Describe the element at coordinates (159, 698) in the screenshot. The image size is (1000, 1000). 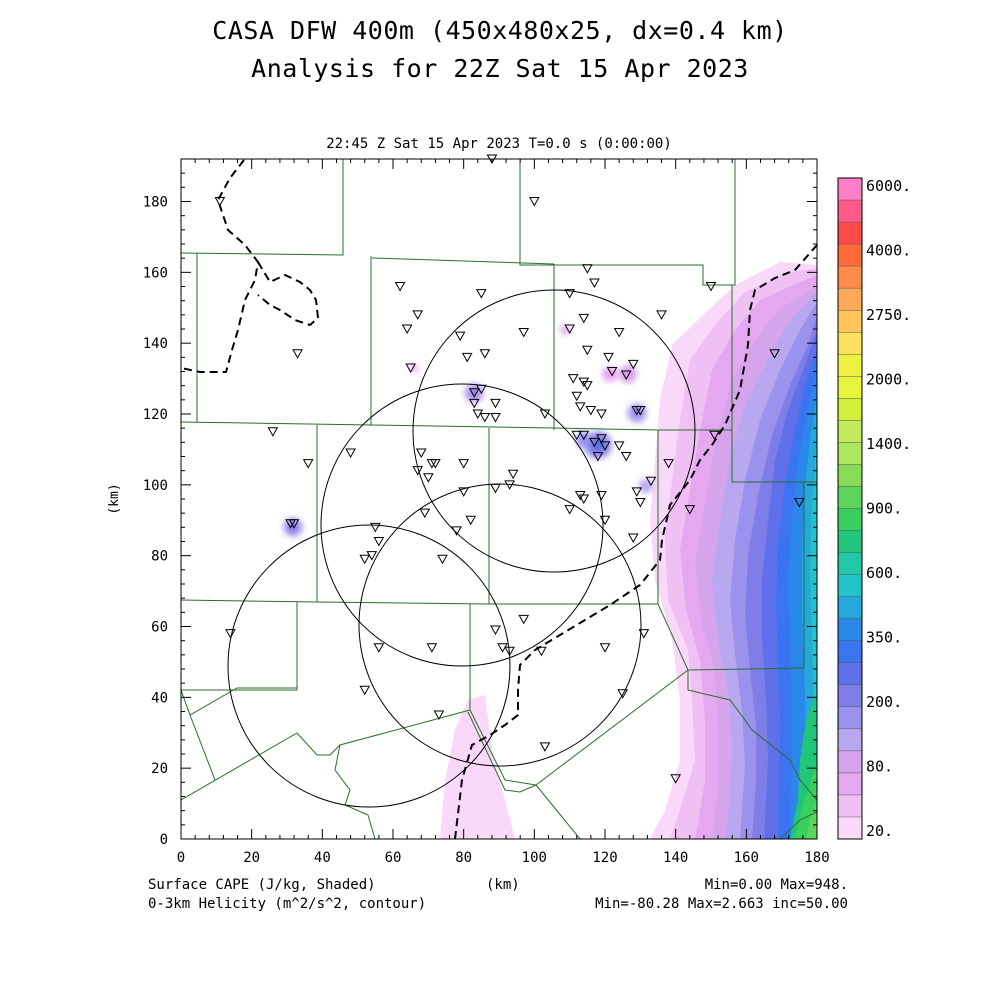
I see `y-tick-label: 40` at that location.